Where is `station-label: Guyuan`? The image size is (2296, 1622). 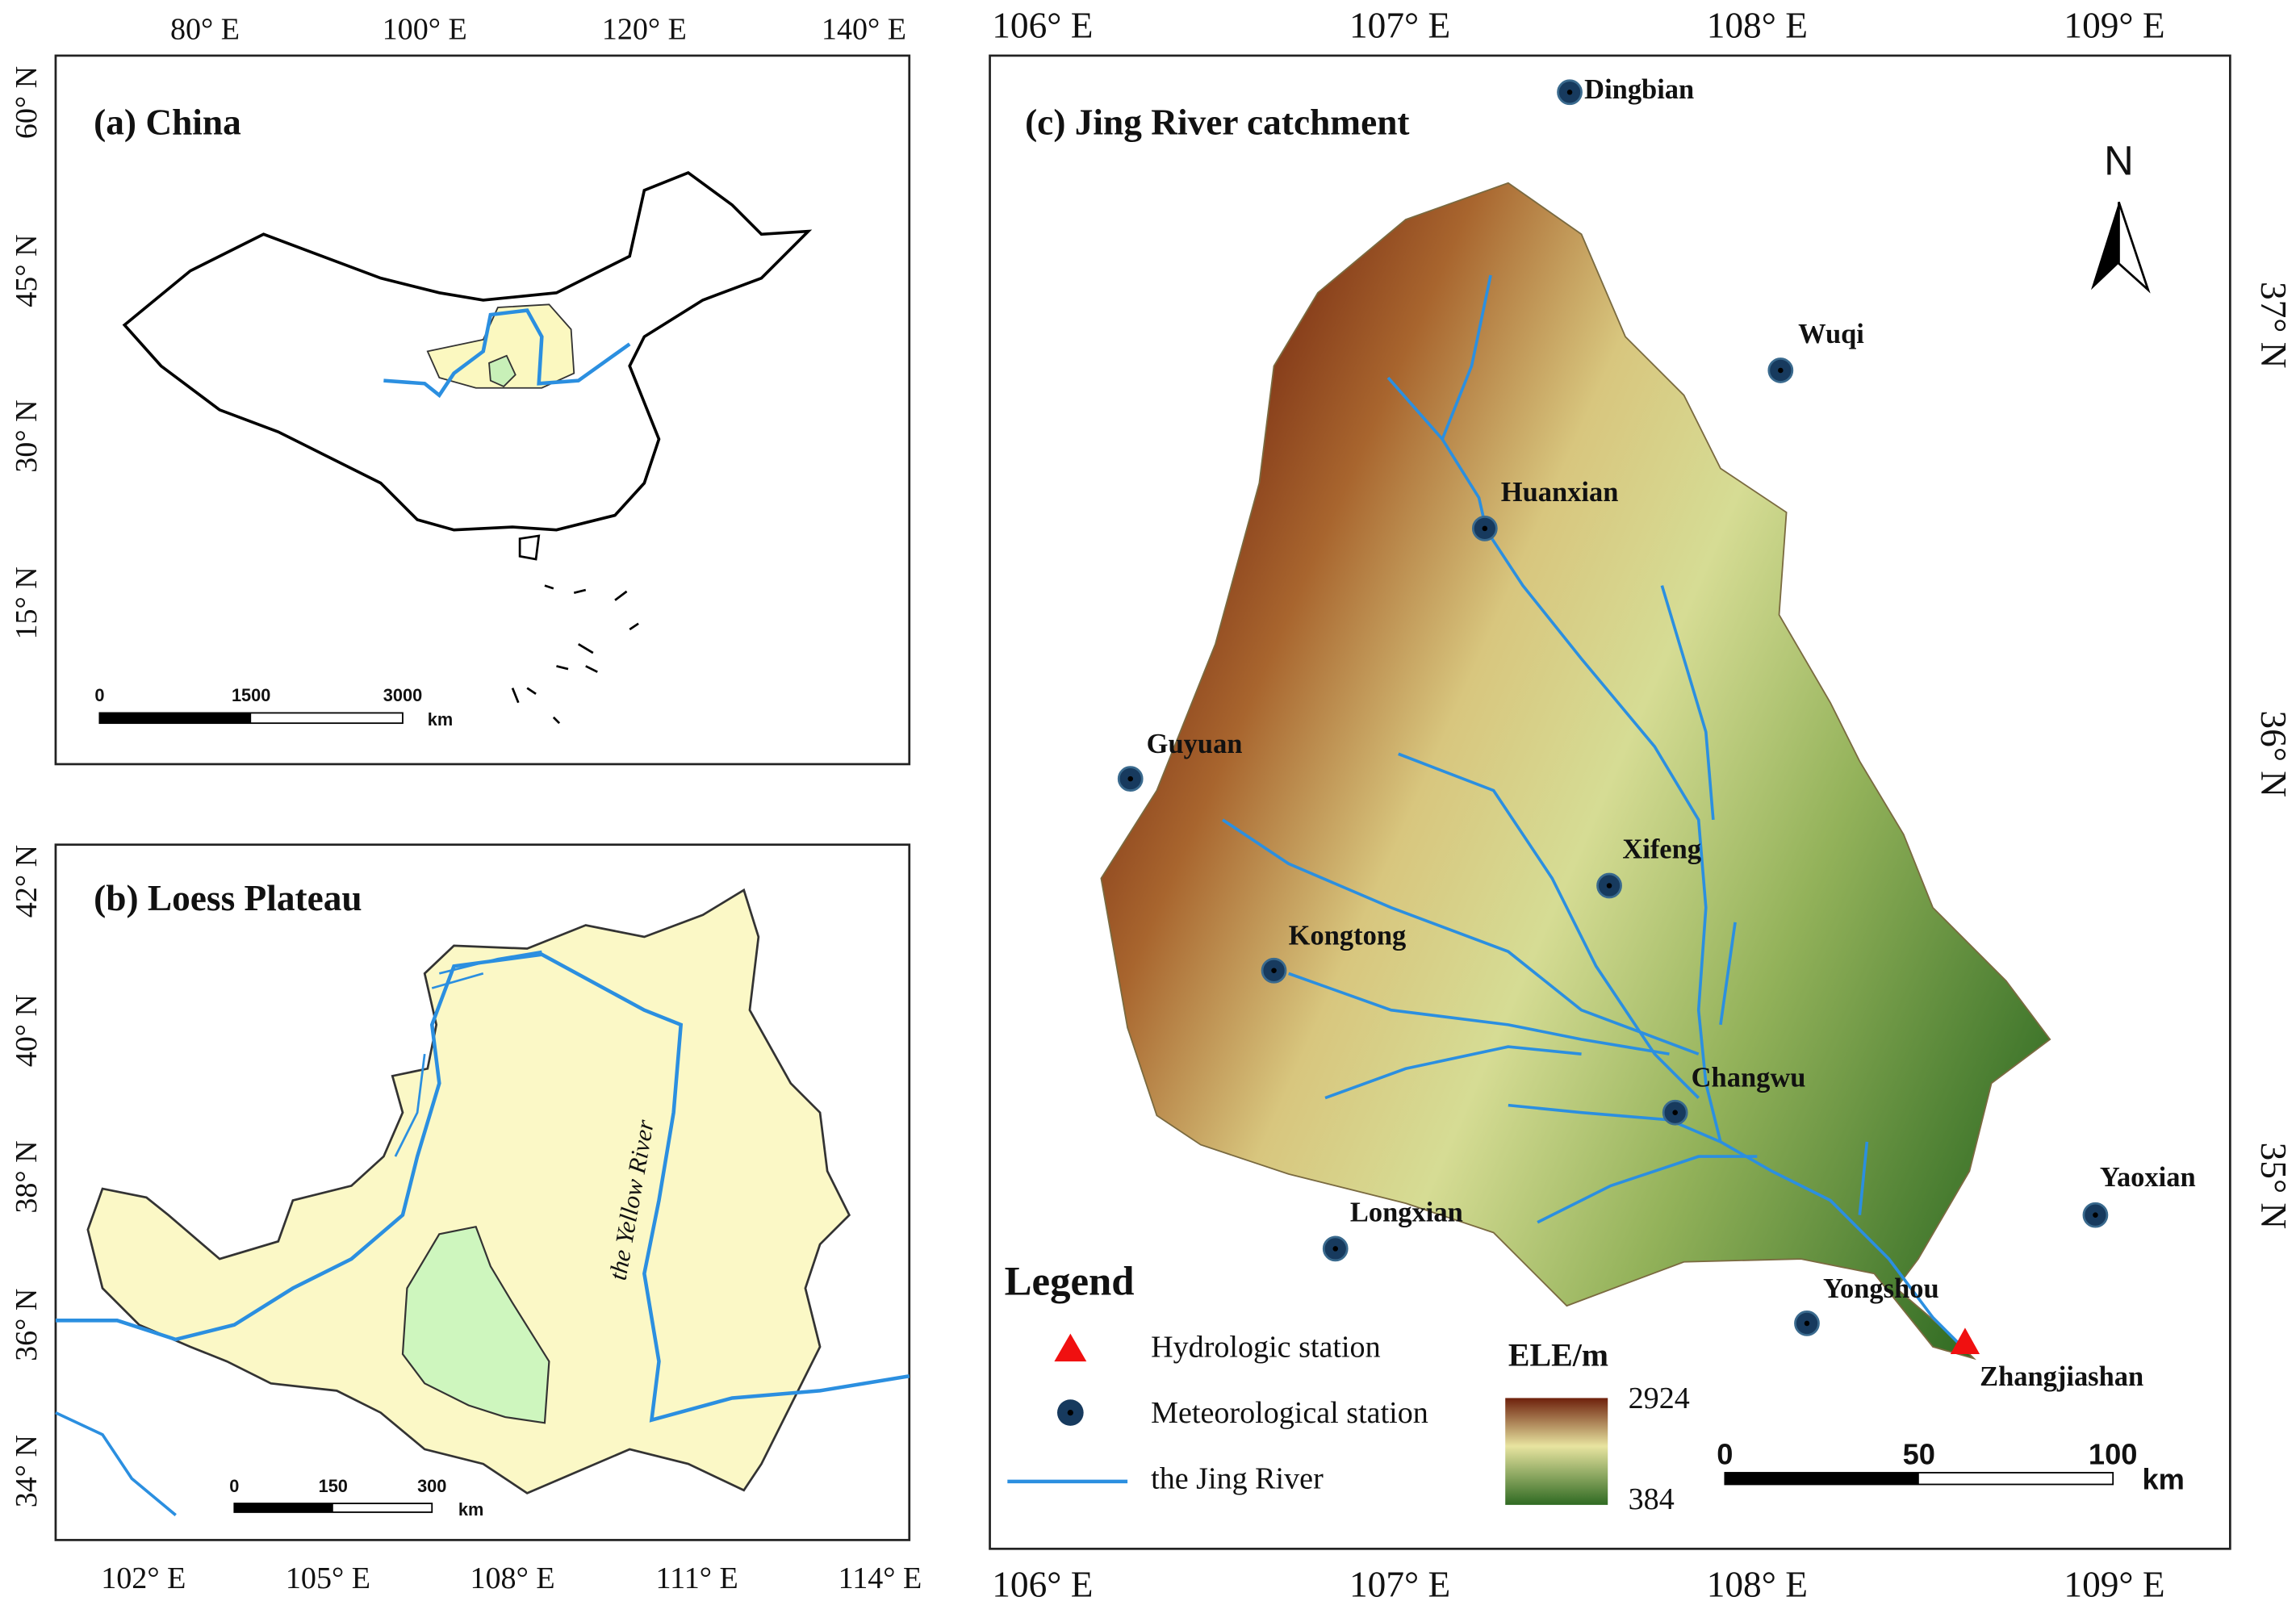 station-label: Guyuan is located at coordinates (1195, 744).